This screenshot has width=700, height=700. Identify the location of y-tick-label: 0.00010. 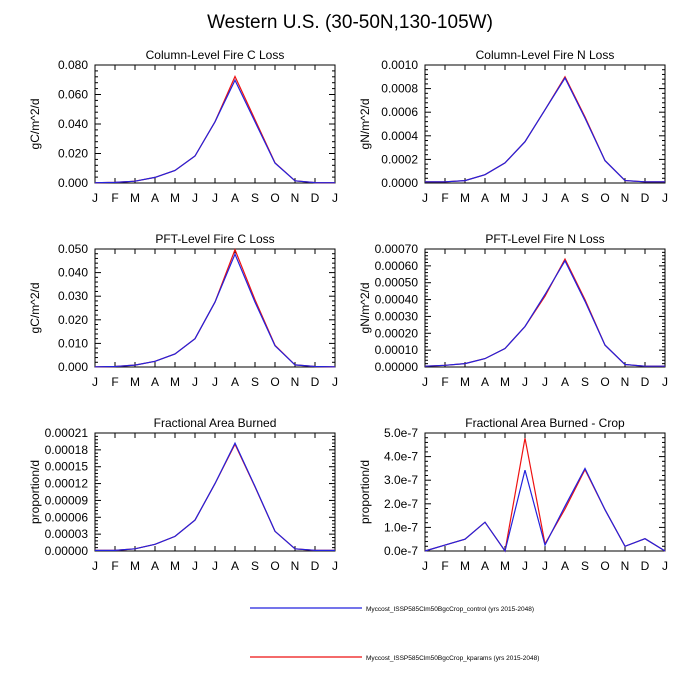
(397, 350).